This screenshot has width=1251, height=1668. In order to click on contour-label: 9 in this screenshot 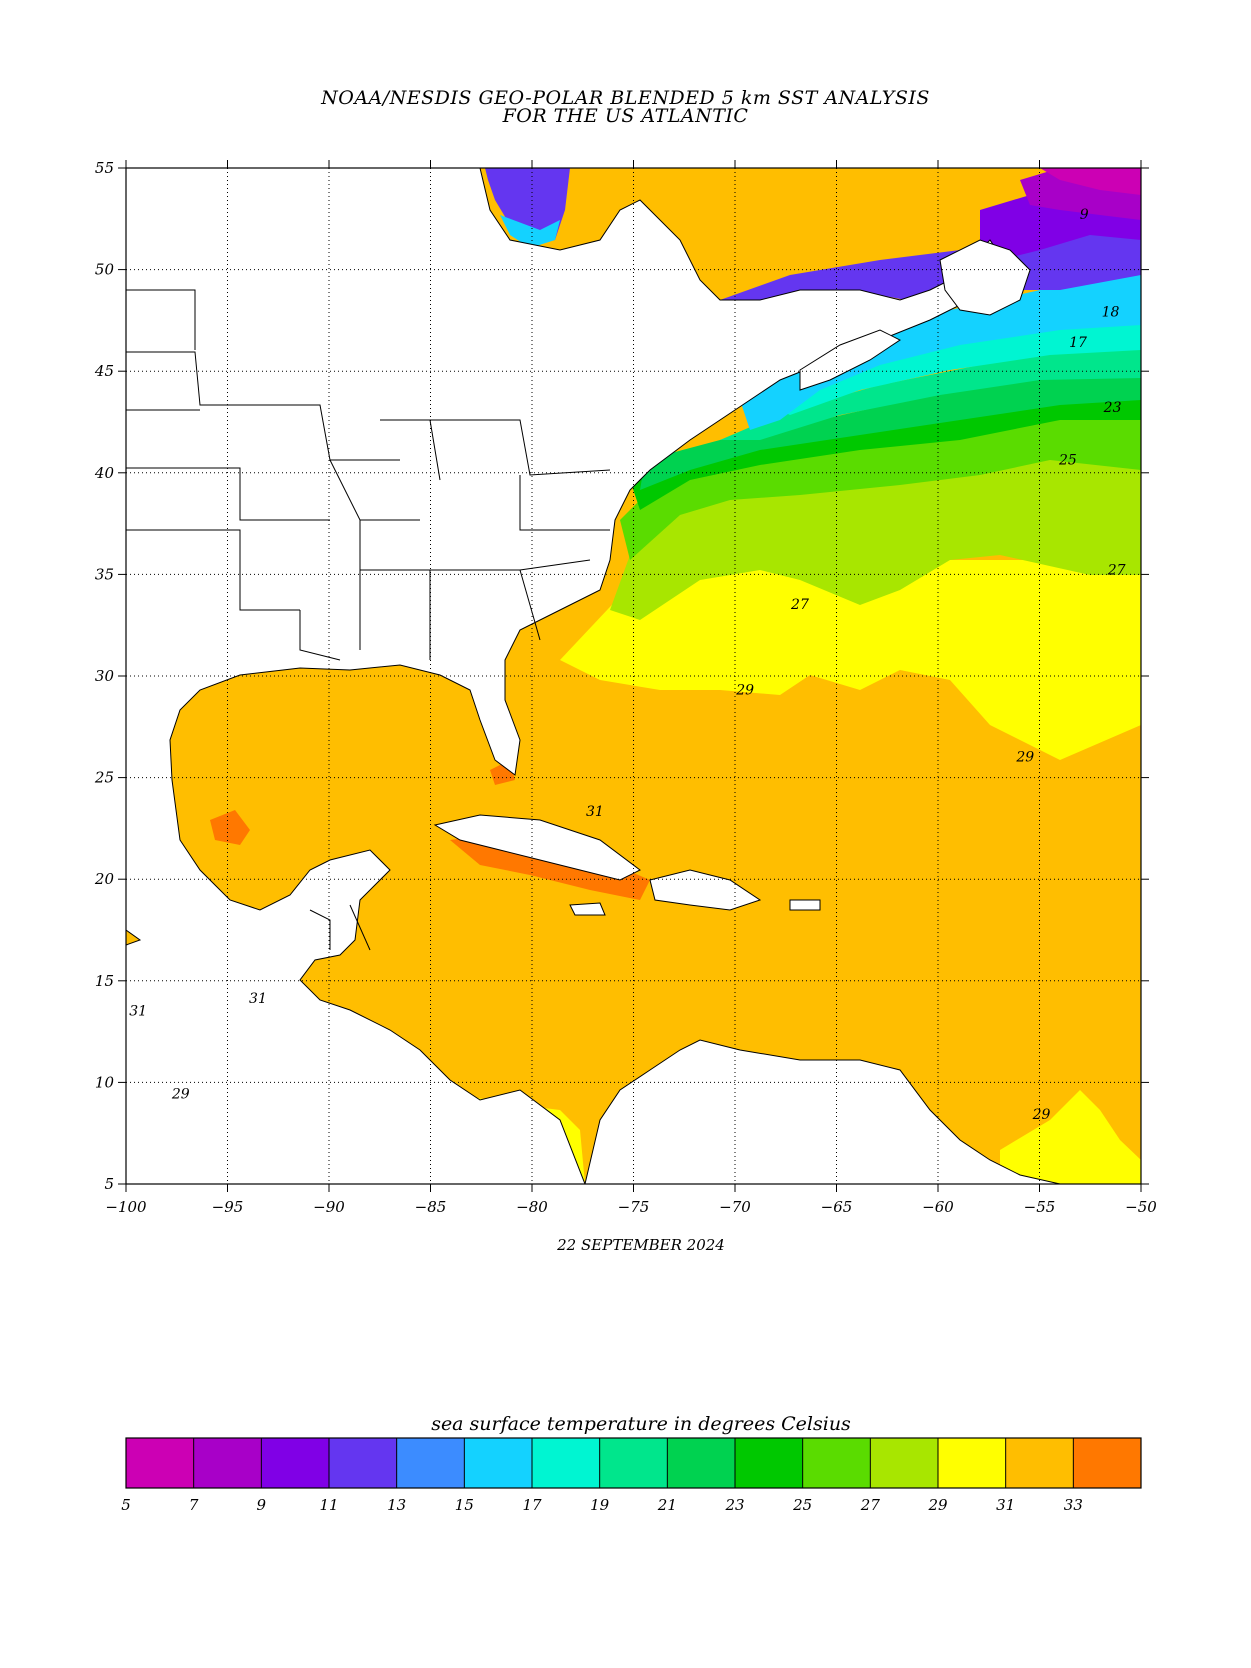, I will do `click(1084, 215)`.